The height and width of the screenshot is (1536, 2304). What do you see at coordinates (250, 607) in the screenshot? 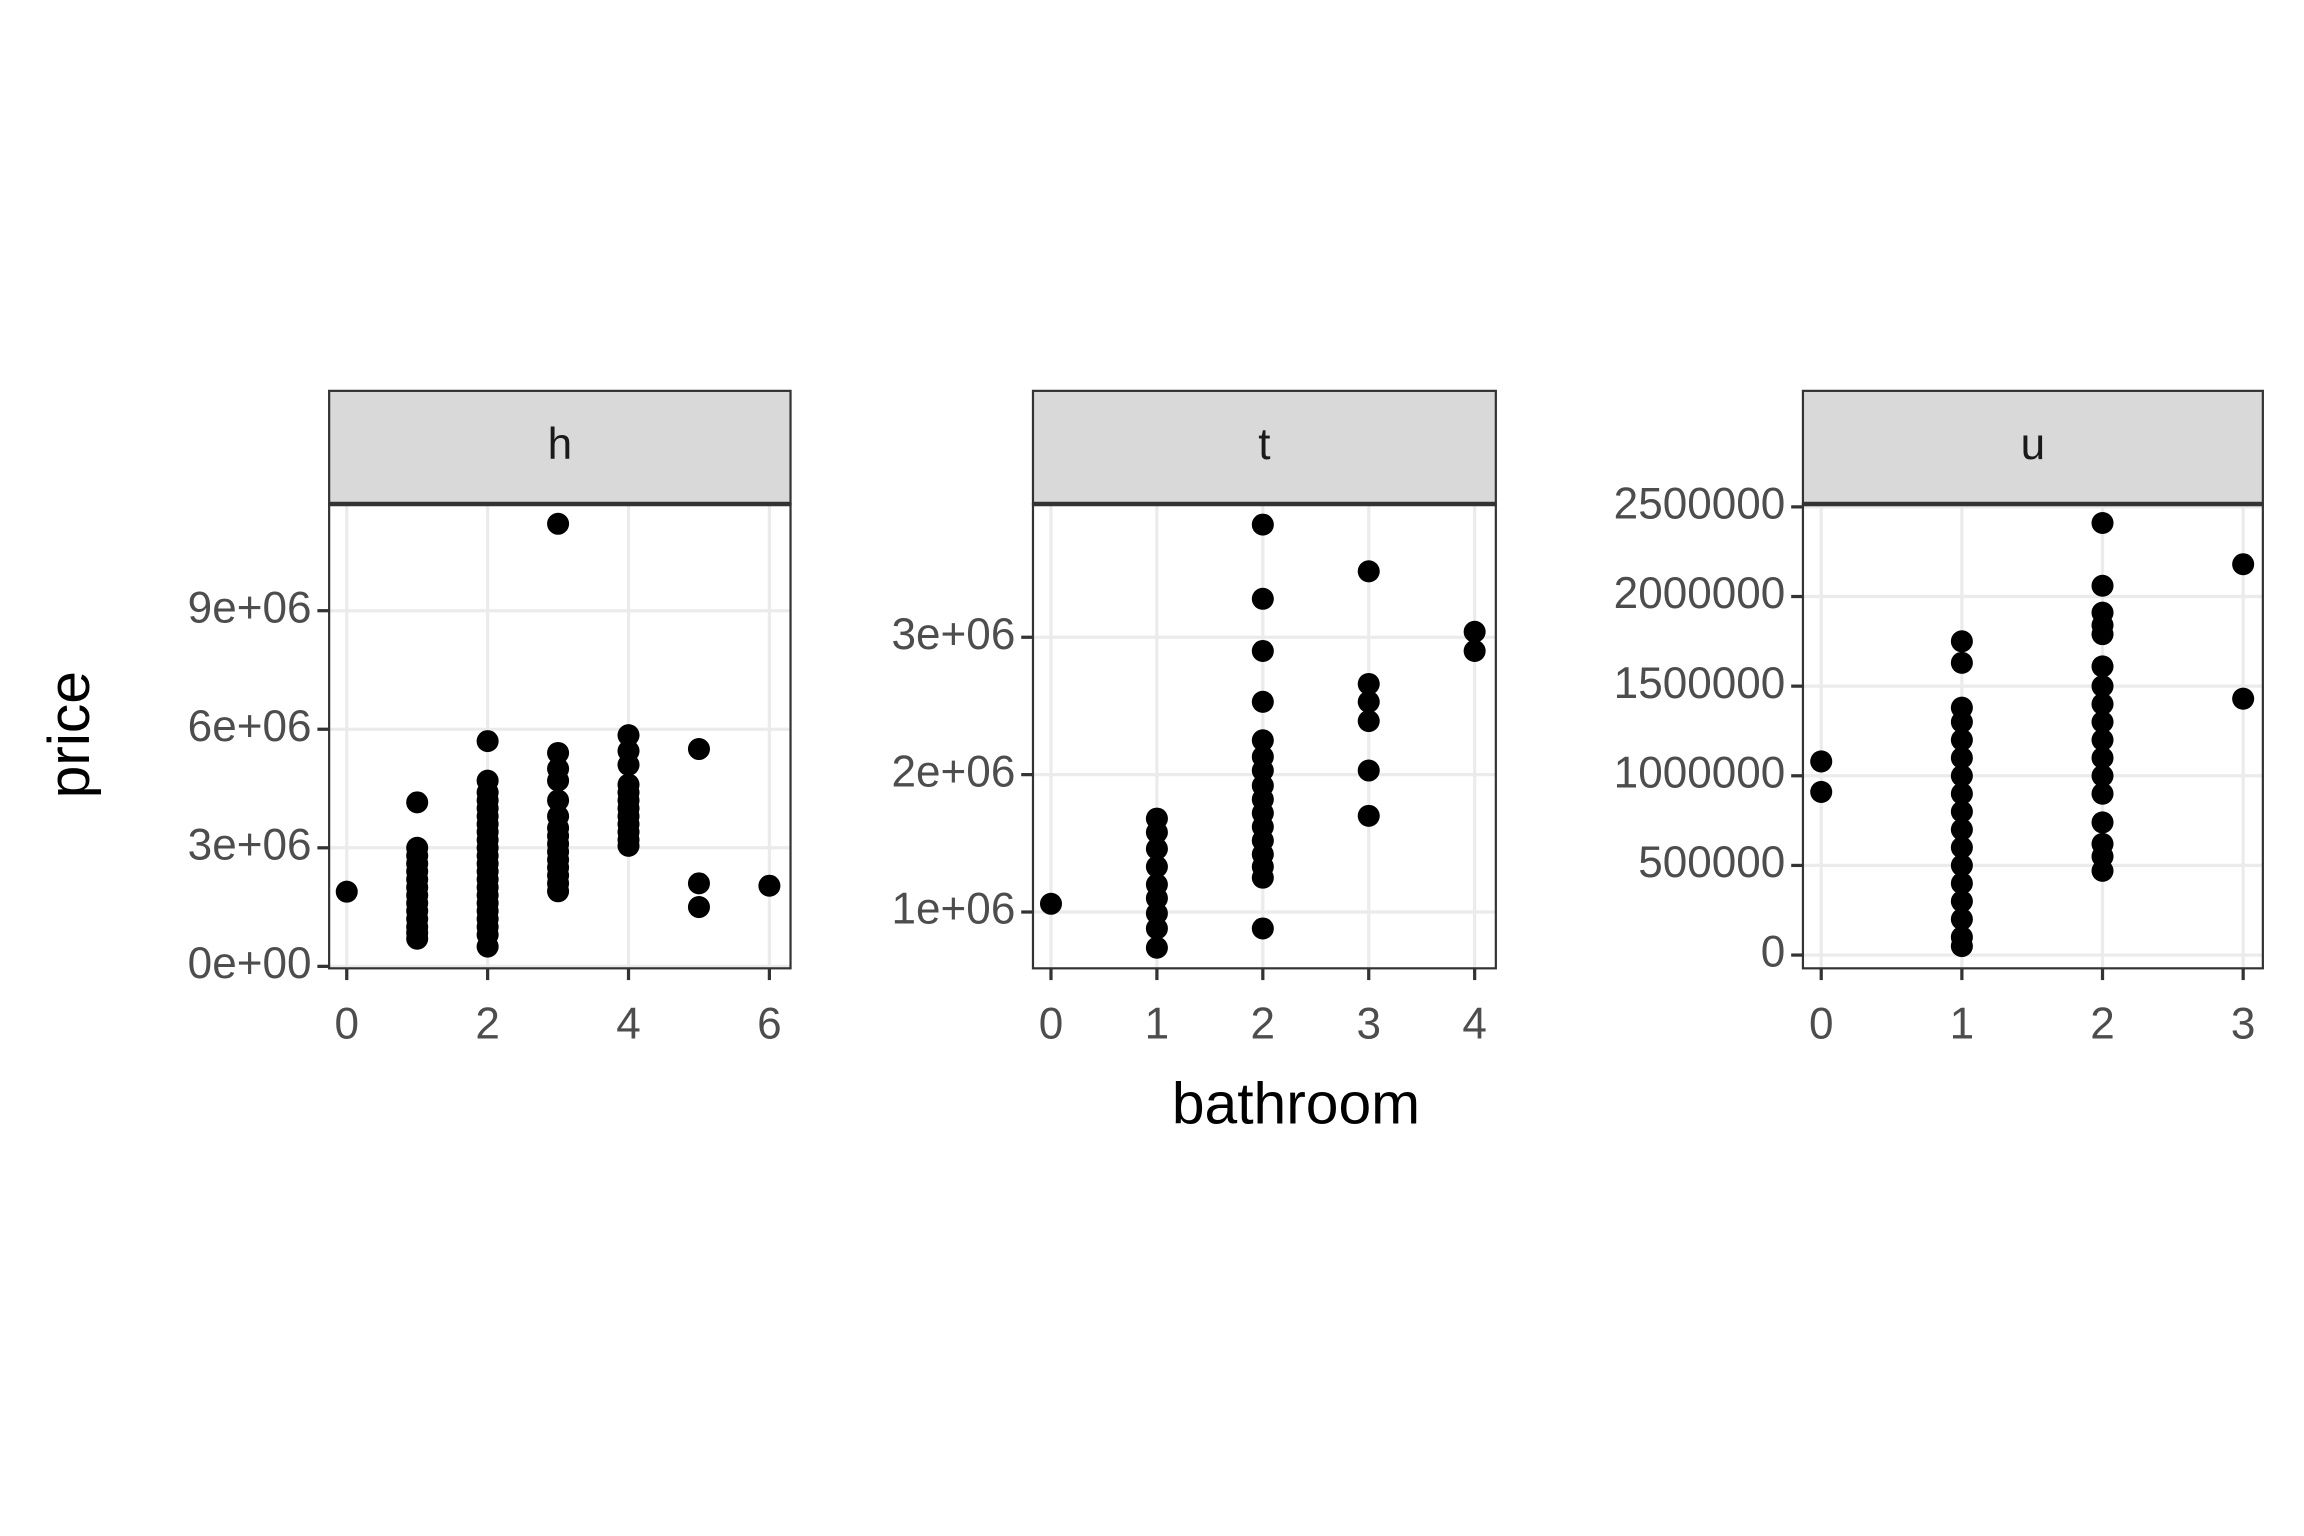
I see `y-tick-label: 9e+06` at bounding box center [250, 607].